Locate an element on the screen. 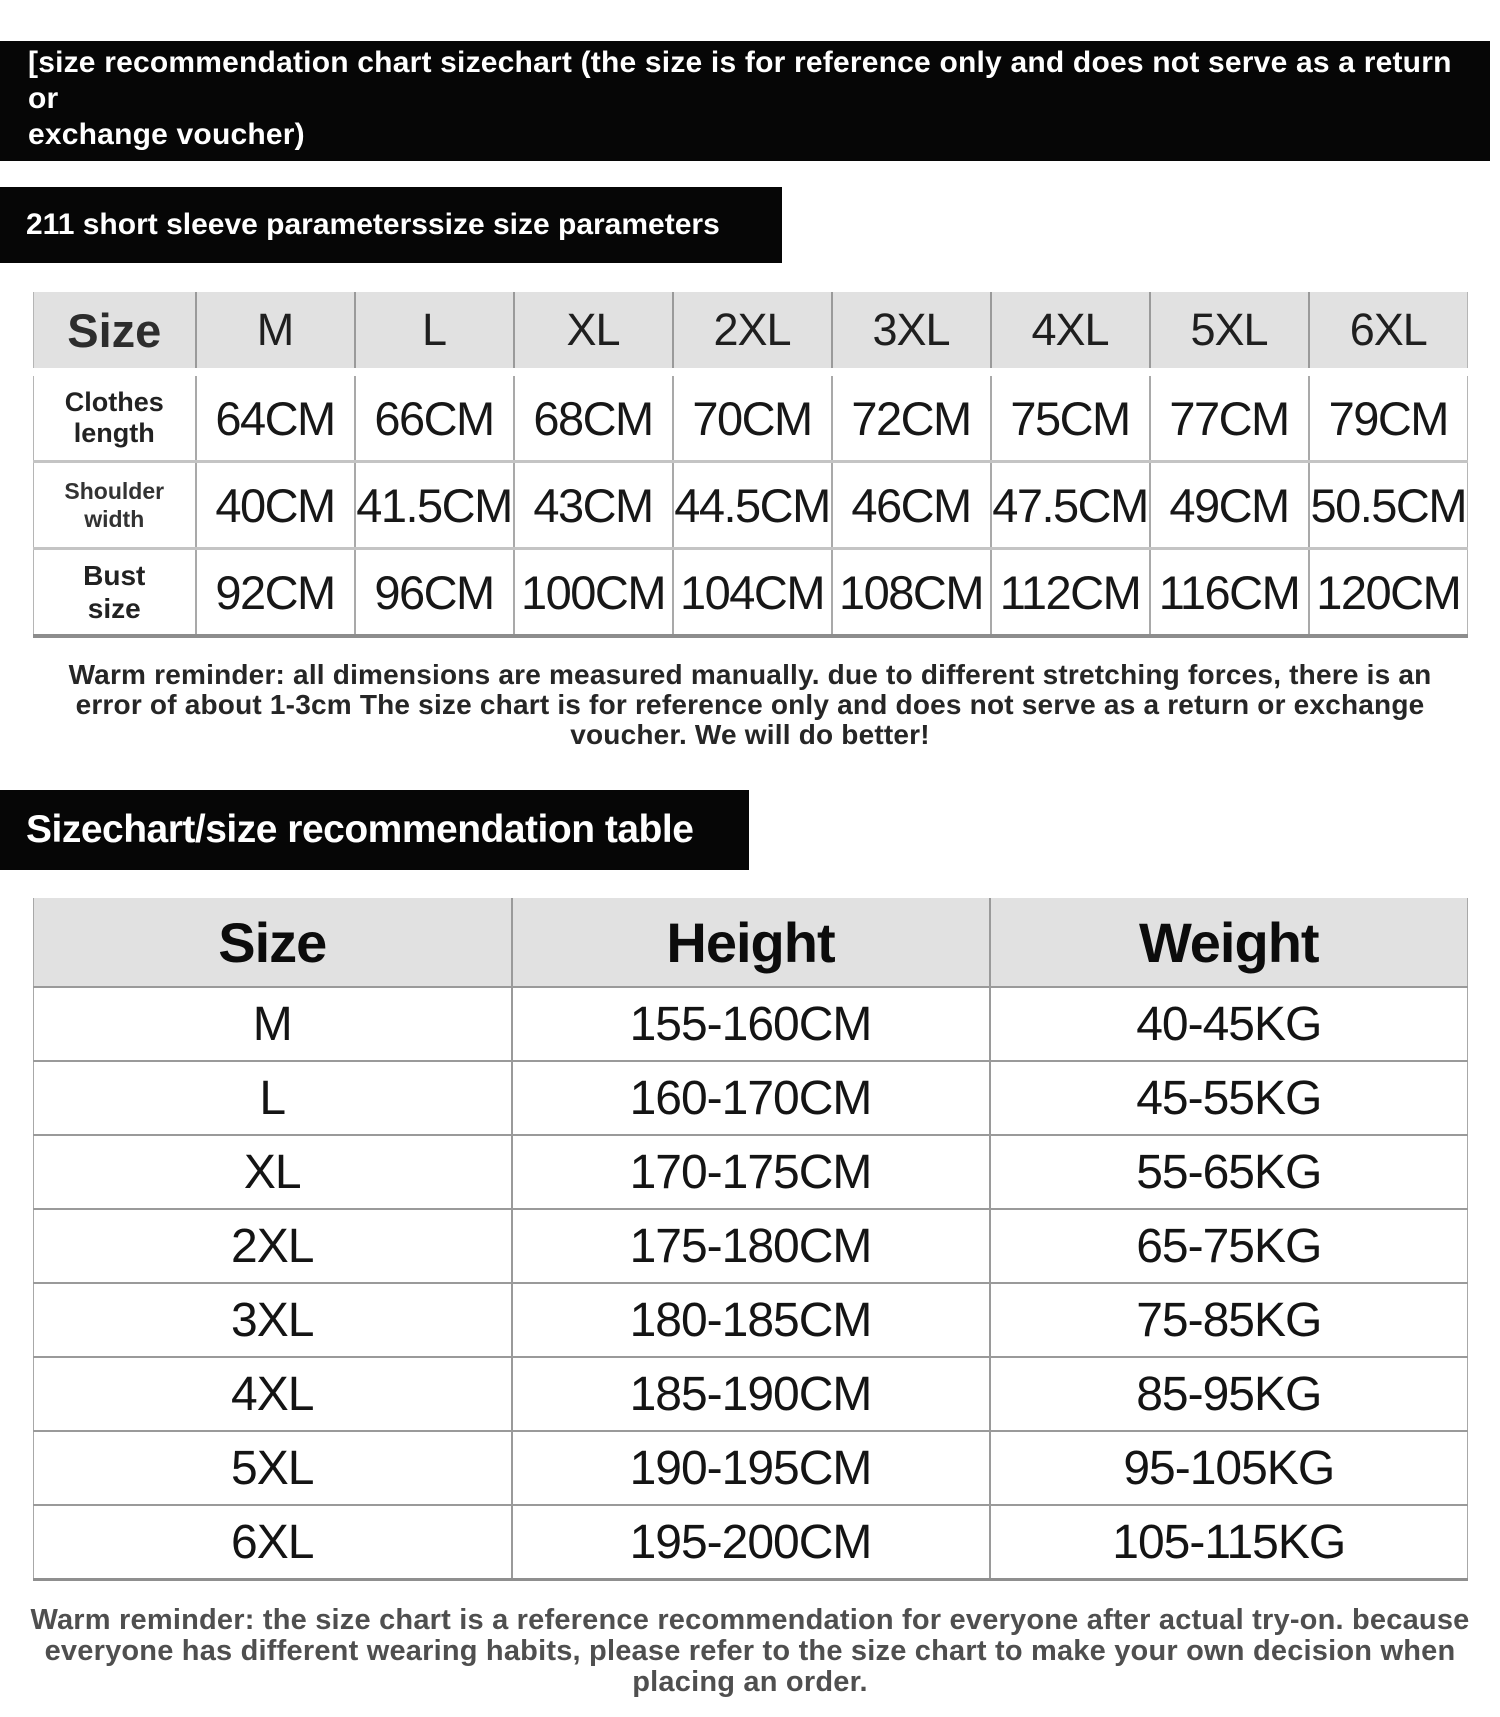  table-cell: 65-75KG is located at coordinates (1228, 1245).